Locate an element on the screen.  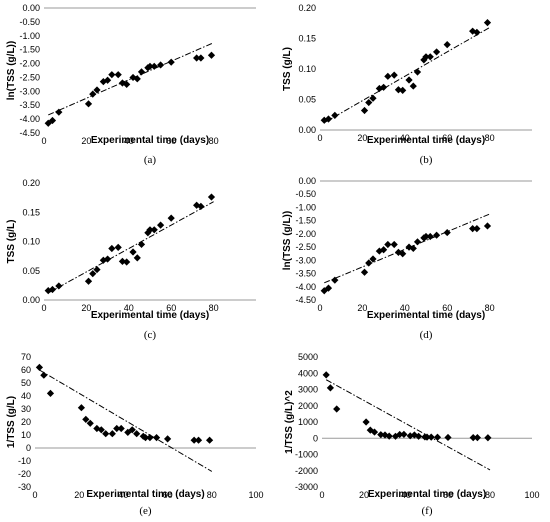
y-tick-label: -4.00 is located at coordinates (29, 119).